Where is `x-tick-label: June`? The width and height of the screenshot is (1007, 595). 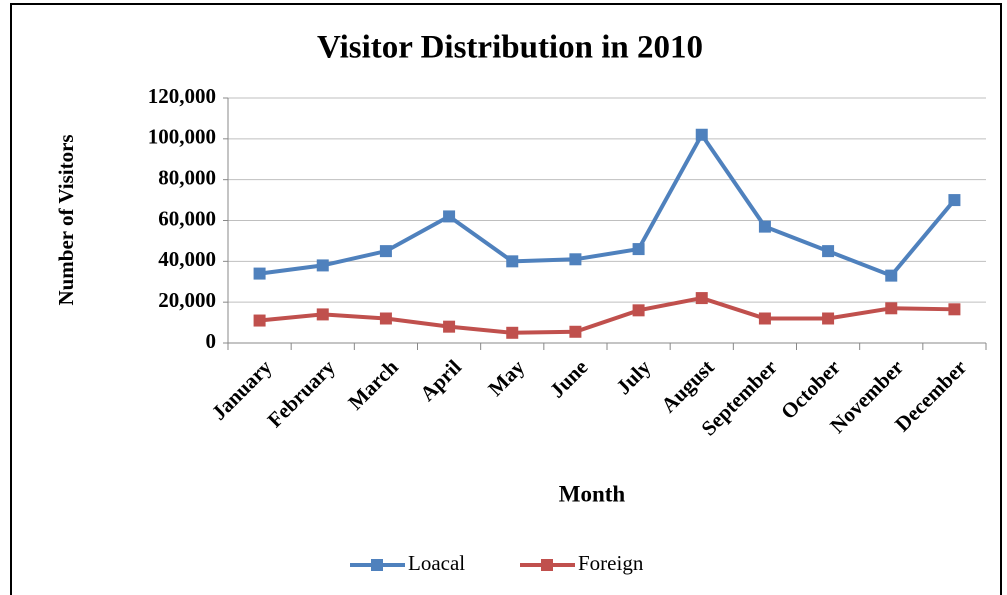 x-tick-label: June is located at coordinates (569, 379).